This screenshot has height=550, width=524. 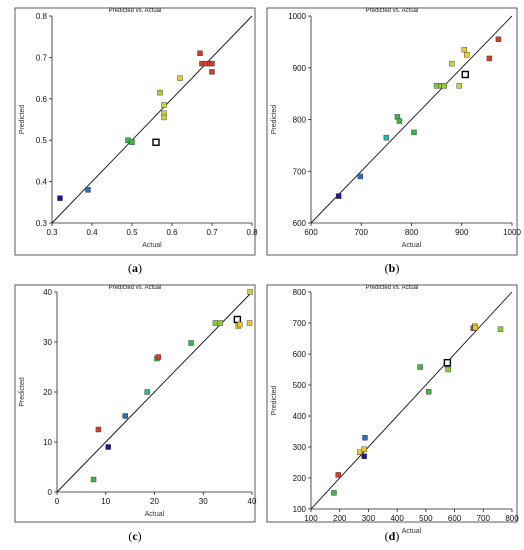 I want to click on y-tick-label: 1000, so click(x=297, y=16).